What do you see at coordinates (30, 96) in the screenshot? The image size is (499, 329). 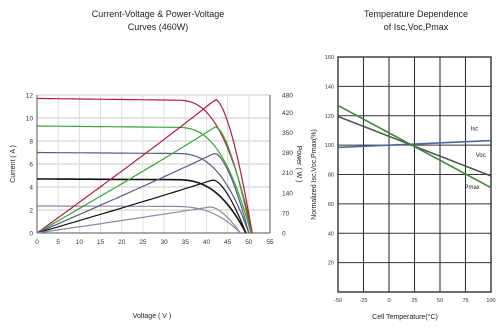 I see `y-tick-label: 12` at bounding box center [30, 96].